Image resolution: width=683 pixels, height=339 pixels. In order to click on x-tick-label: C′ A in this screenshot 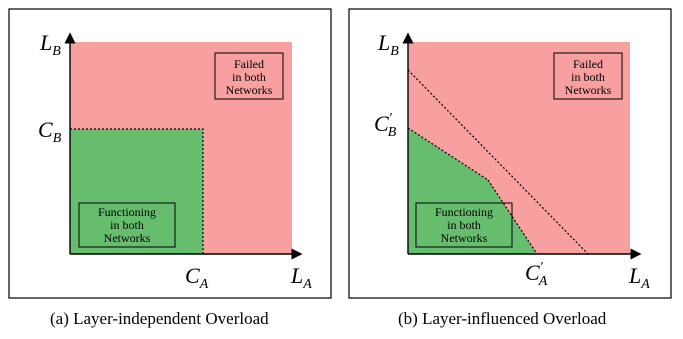, I will do `click(536, 274)`.